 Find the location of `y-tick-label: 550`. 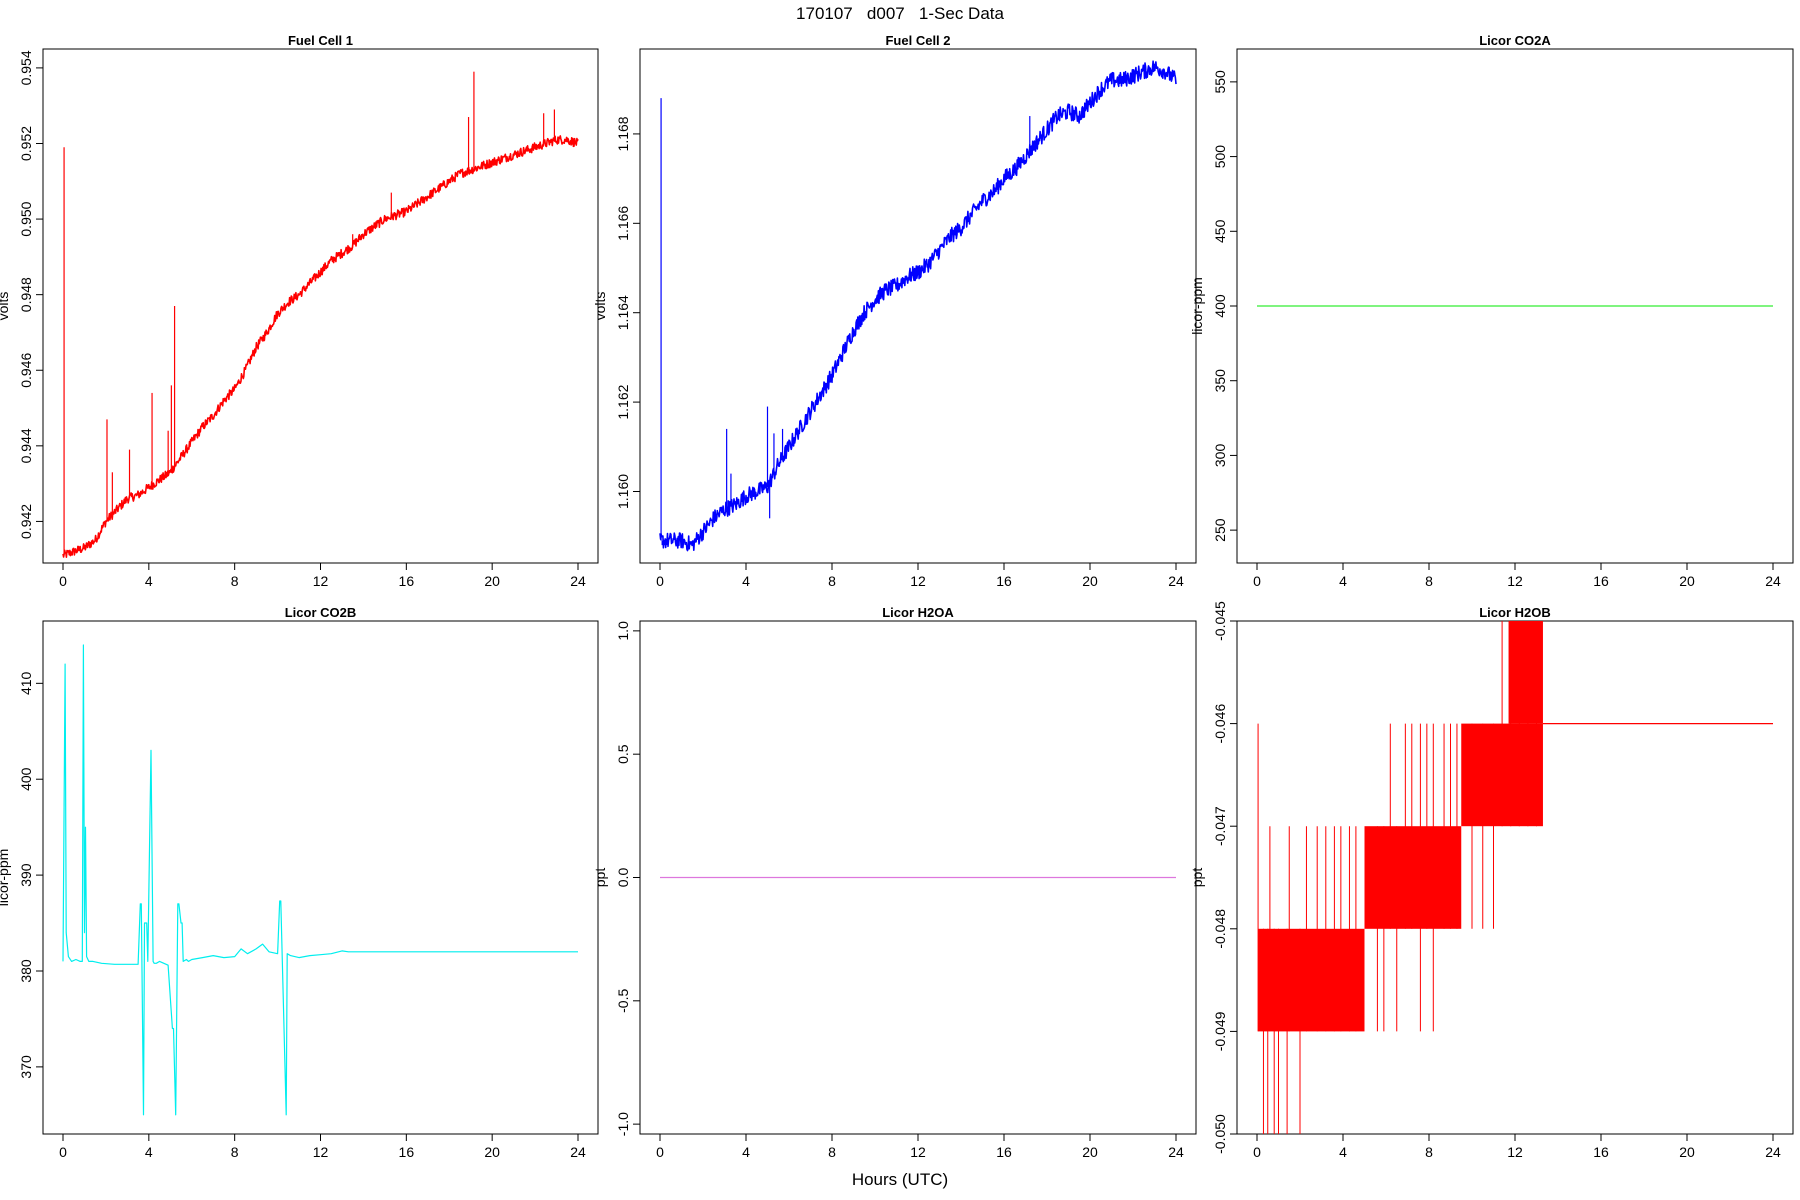

y-tick-label: 550 is located at coordinates (1220, 82).